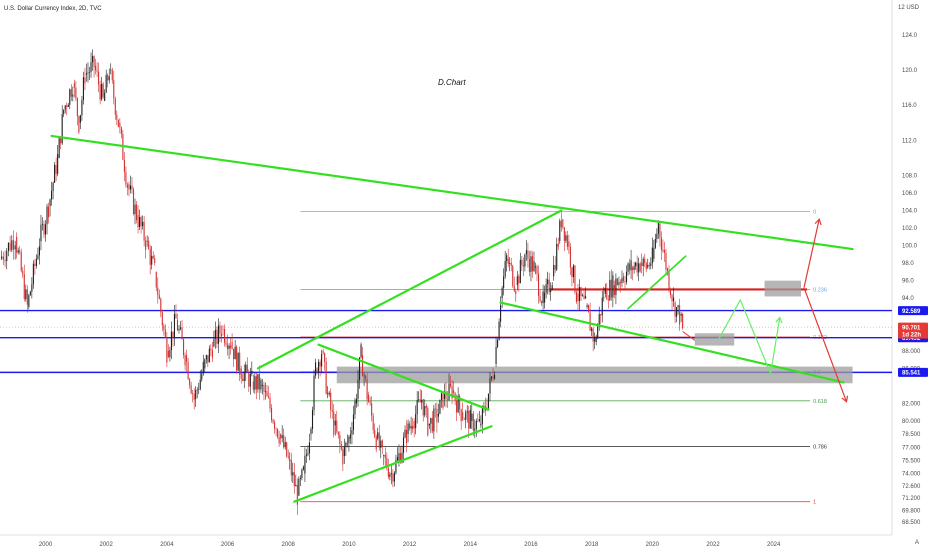  What do you see at coordinates (592, 545) in the screenshot?
I see `time-axis-tick: 2018` at bounding box center [592, 545].